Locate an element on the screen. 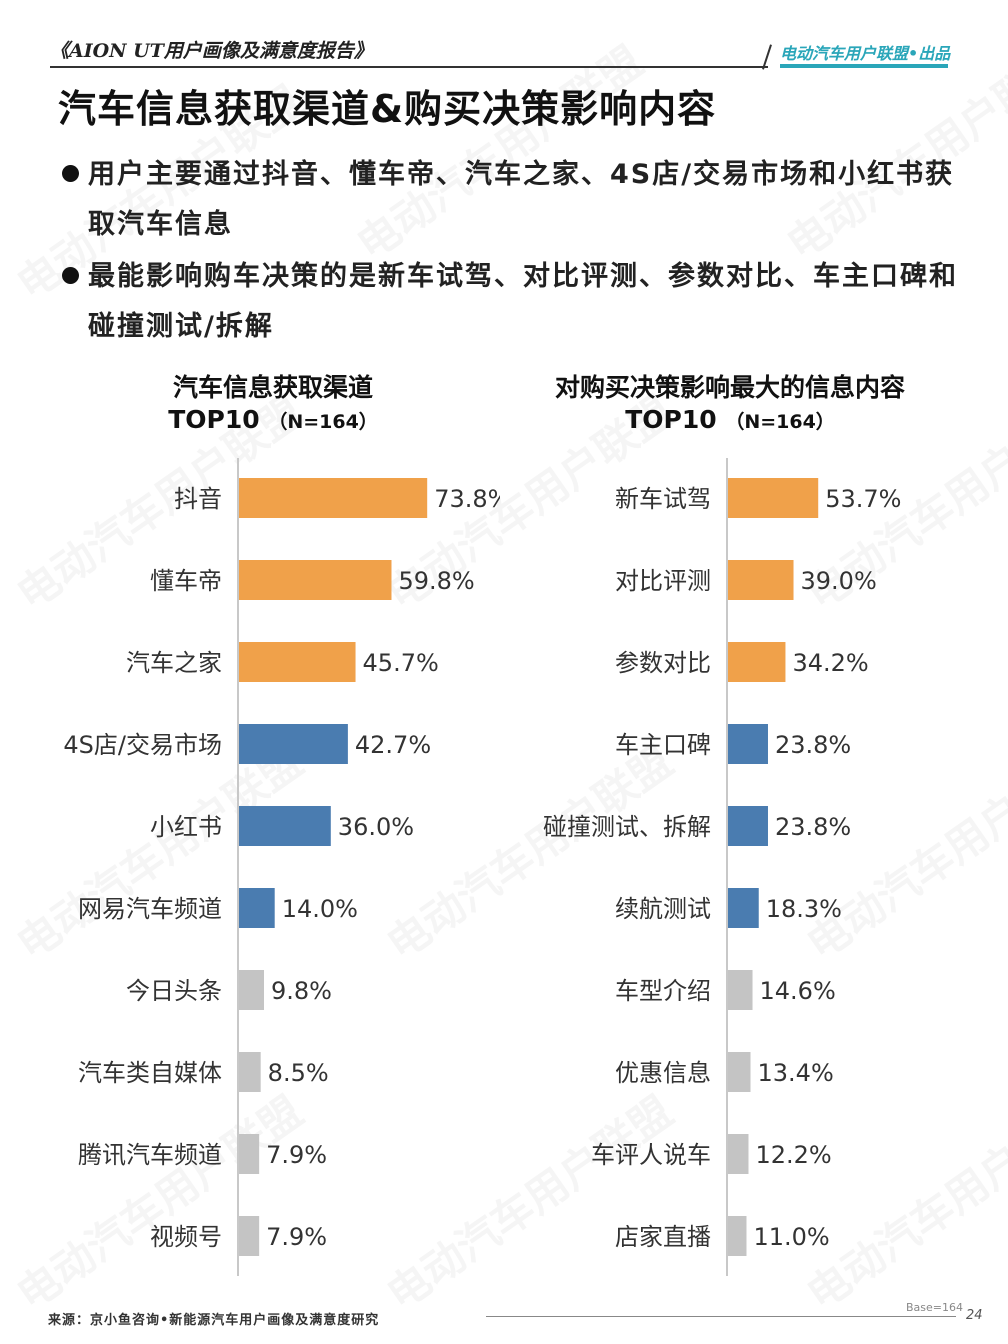  chart-title-text: 汽车信息获取渠道 is located at coordinates (272, 387).